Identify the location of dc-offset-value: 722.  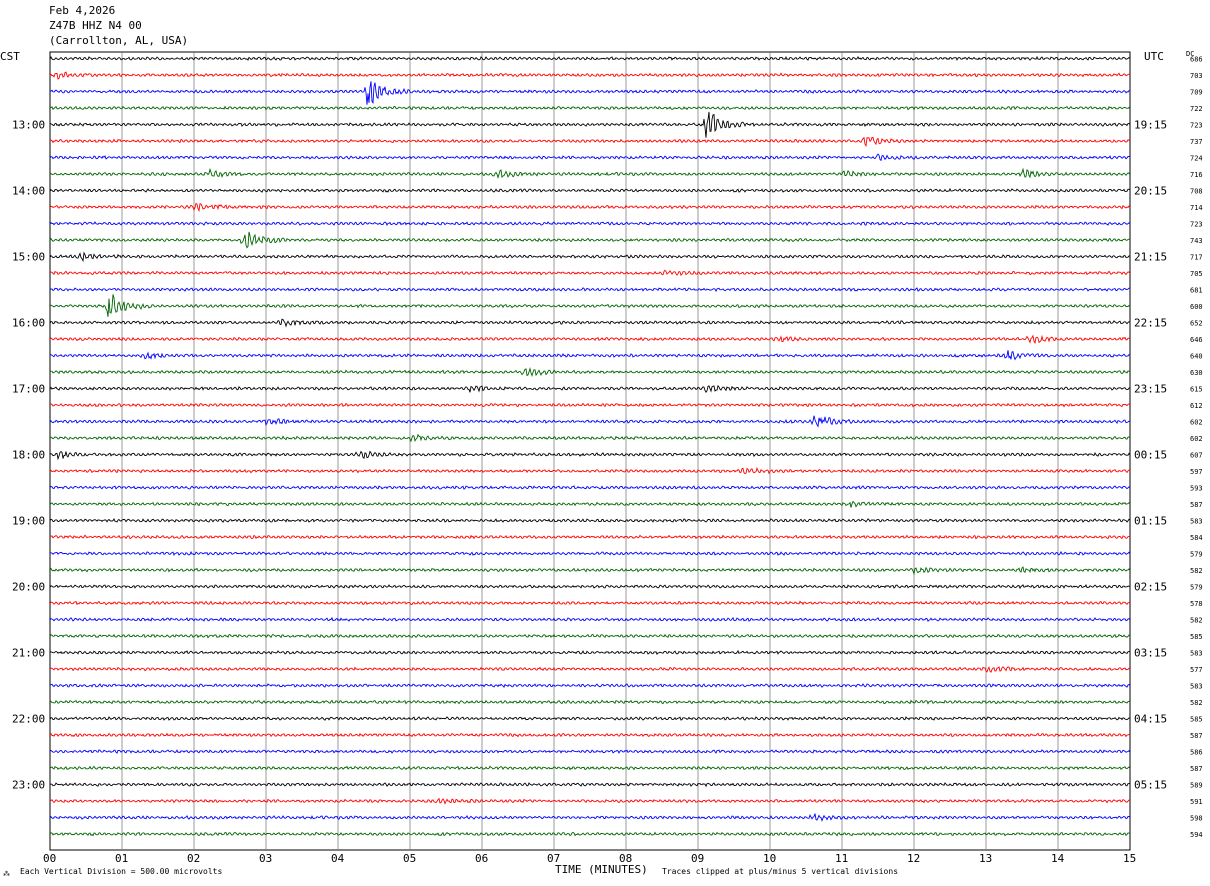
(1196, 109).